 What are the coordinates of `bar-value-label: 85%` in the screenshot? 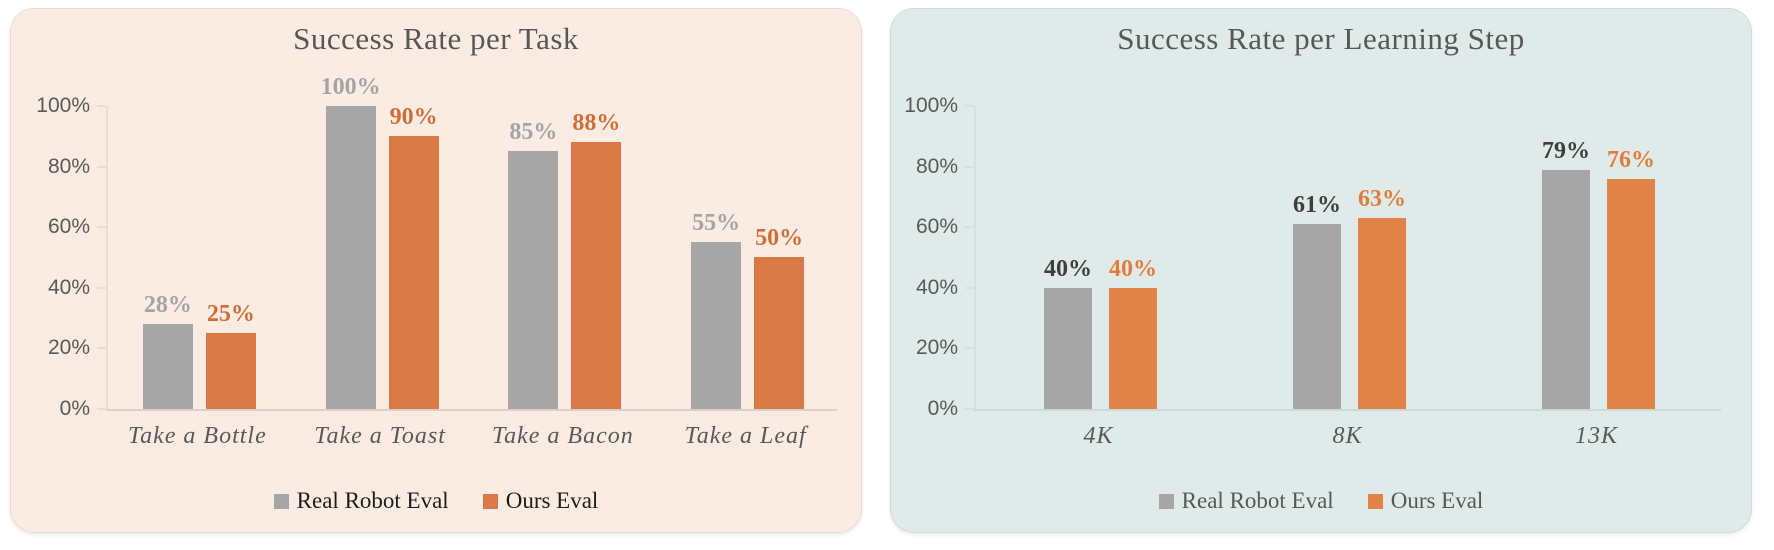 It's located at (533, 132).